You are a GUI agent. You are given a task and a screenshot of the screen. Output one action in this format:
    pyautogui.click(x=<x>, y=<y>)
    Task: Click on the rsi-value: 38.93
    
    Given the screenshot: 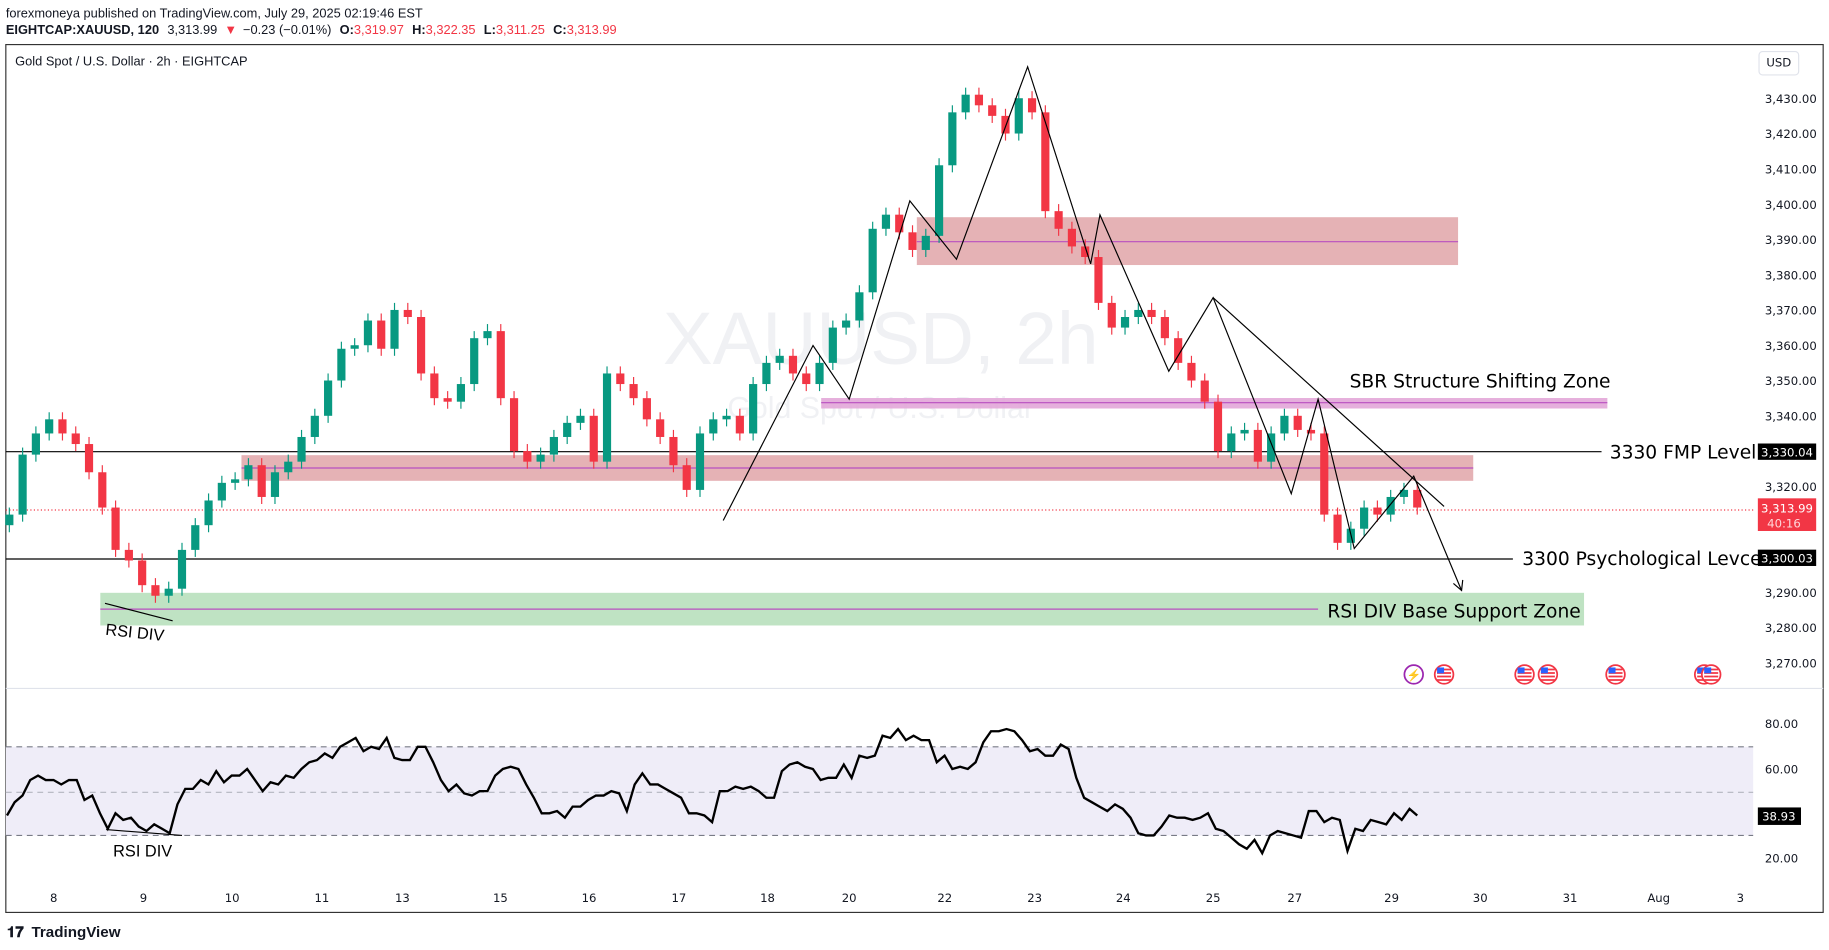 What is the action you would take?
    pyautogui.click(x=1778, y=816)
    